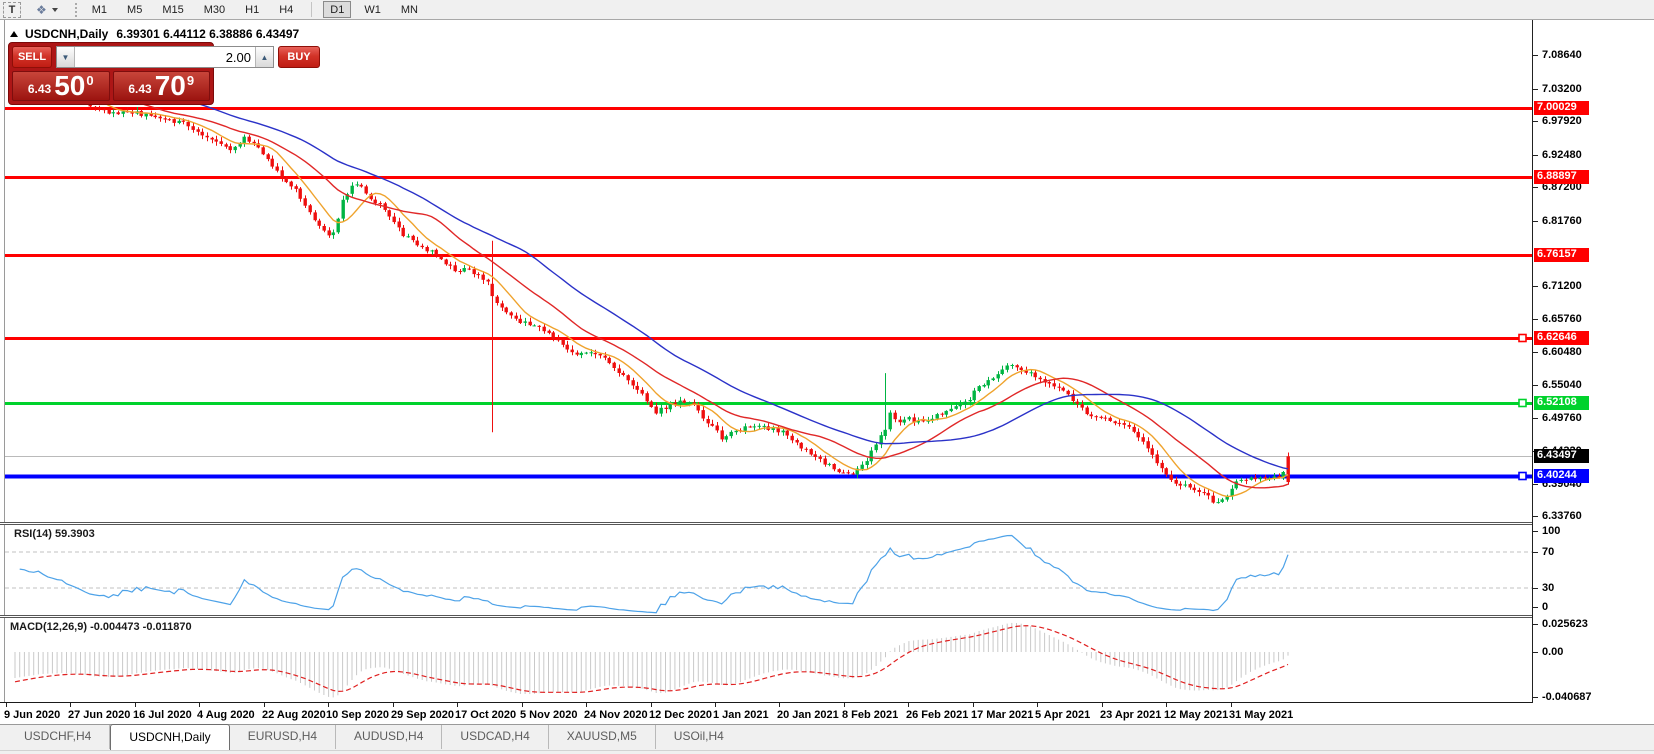 The width and height of the screenshot is (1654, 754). What do you see at coordinates (827, 752) in the screenshot?
I see `status-bar` at bounding box center [827, 752].